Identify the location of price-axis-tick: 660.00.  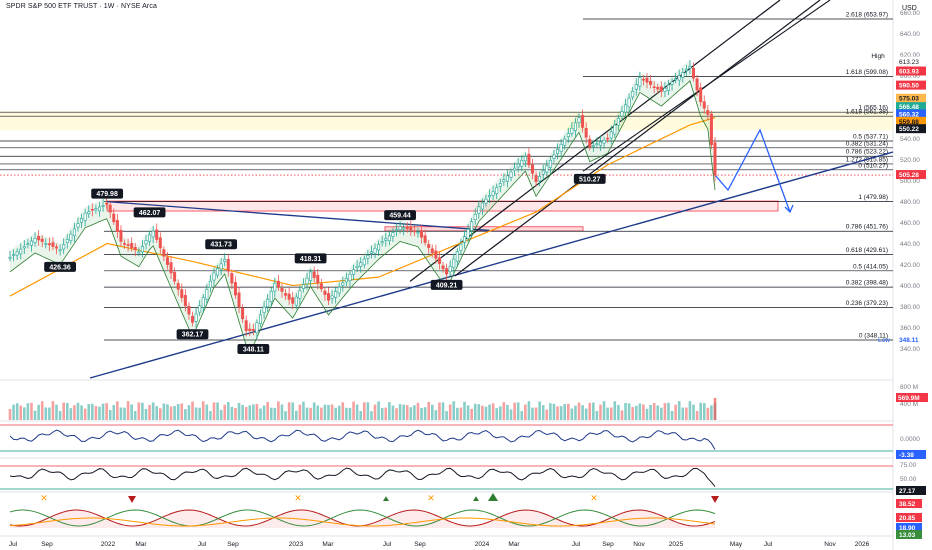
(910, 13).